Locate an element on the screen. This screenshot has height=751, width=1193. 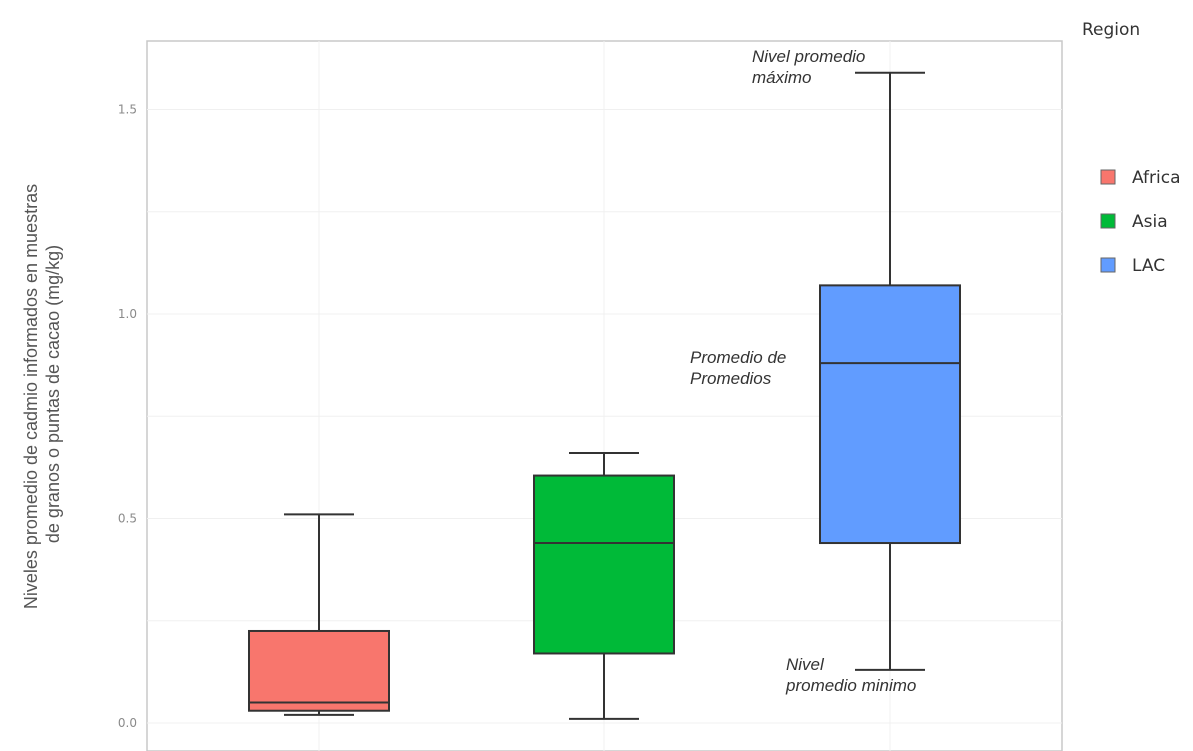
legend-title: Region is located at coordinates (1111, 30).